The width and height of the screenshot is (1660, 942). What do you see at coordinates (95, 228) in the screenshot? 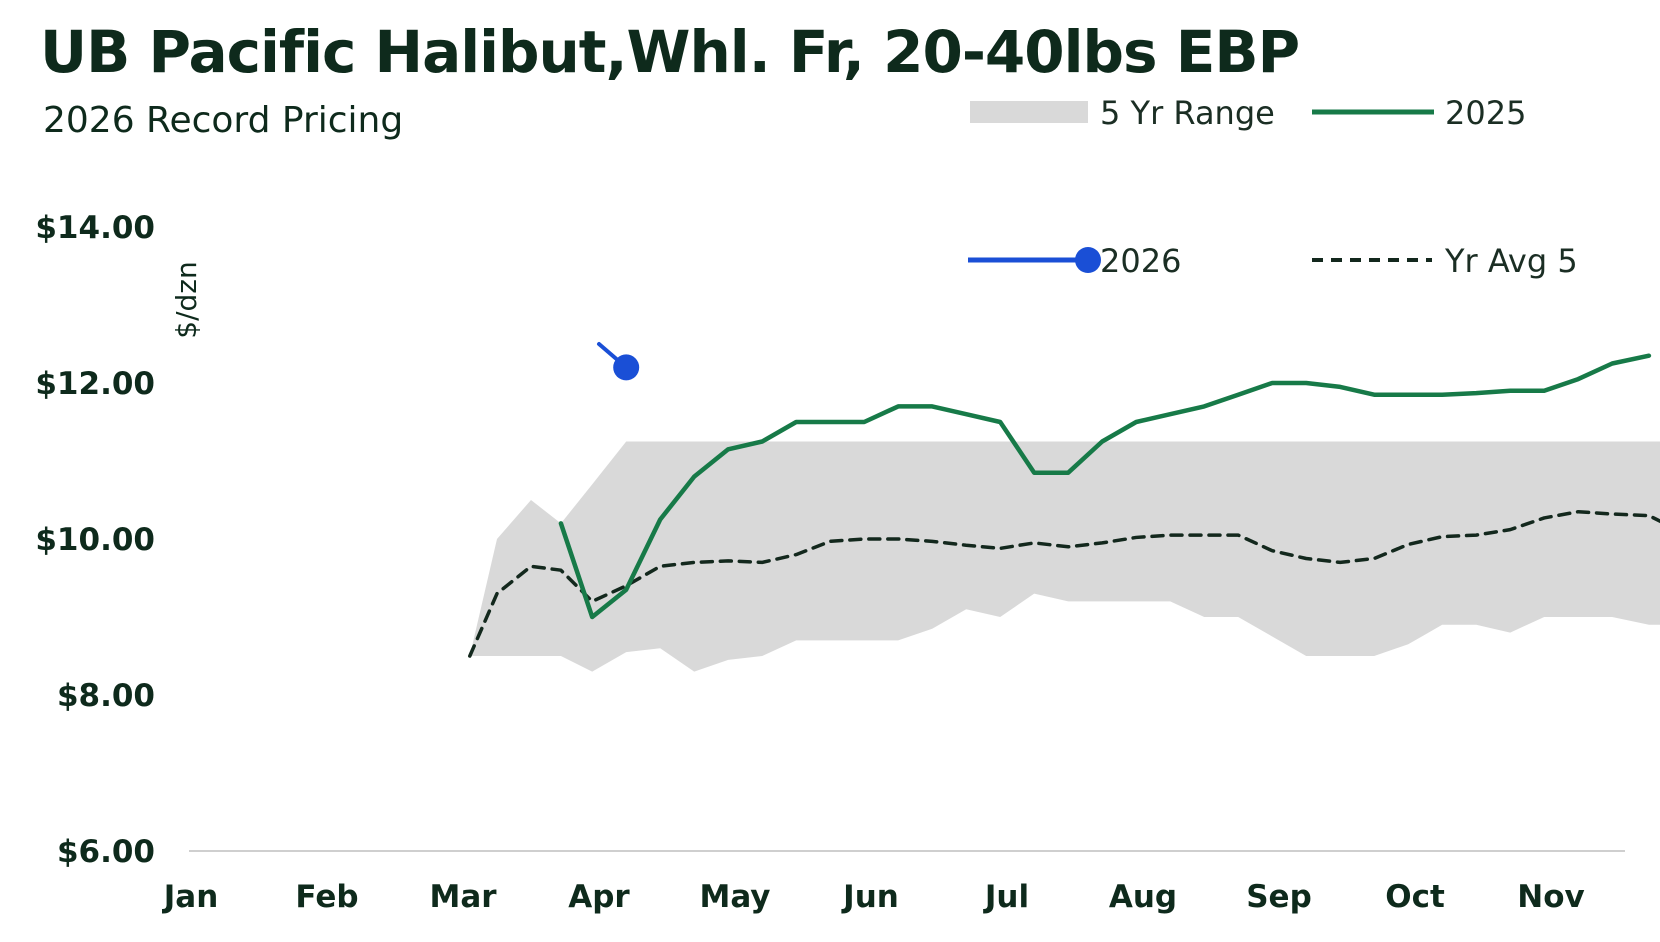
I see `y-tick-label: $14.00` at bounding box center [95, 228].